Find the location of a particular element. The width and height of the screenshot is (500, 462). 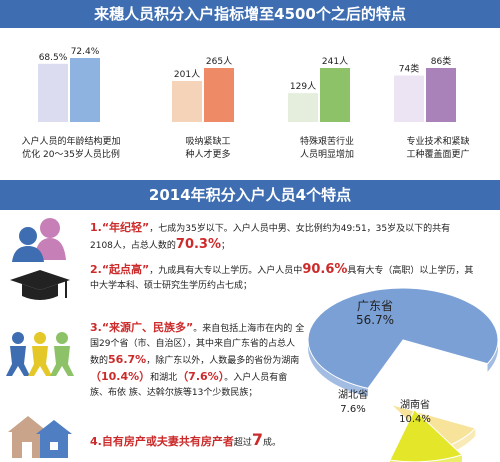

item-1-pct: 70.3% is located at coordinates (198, 244).